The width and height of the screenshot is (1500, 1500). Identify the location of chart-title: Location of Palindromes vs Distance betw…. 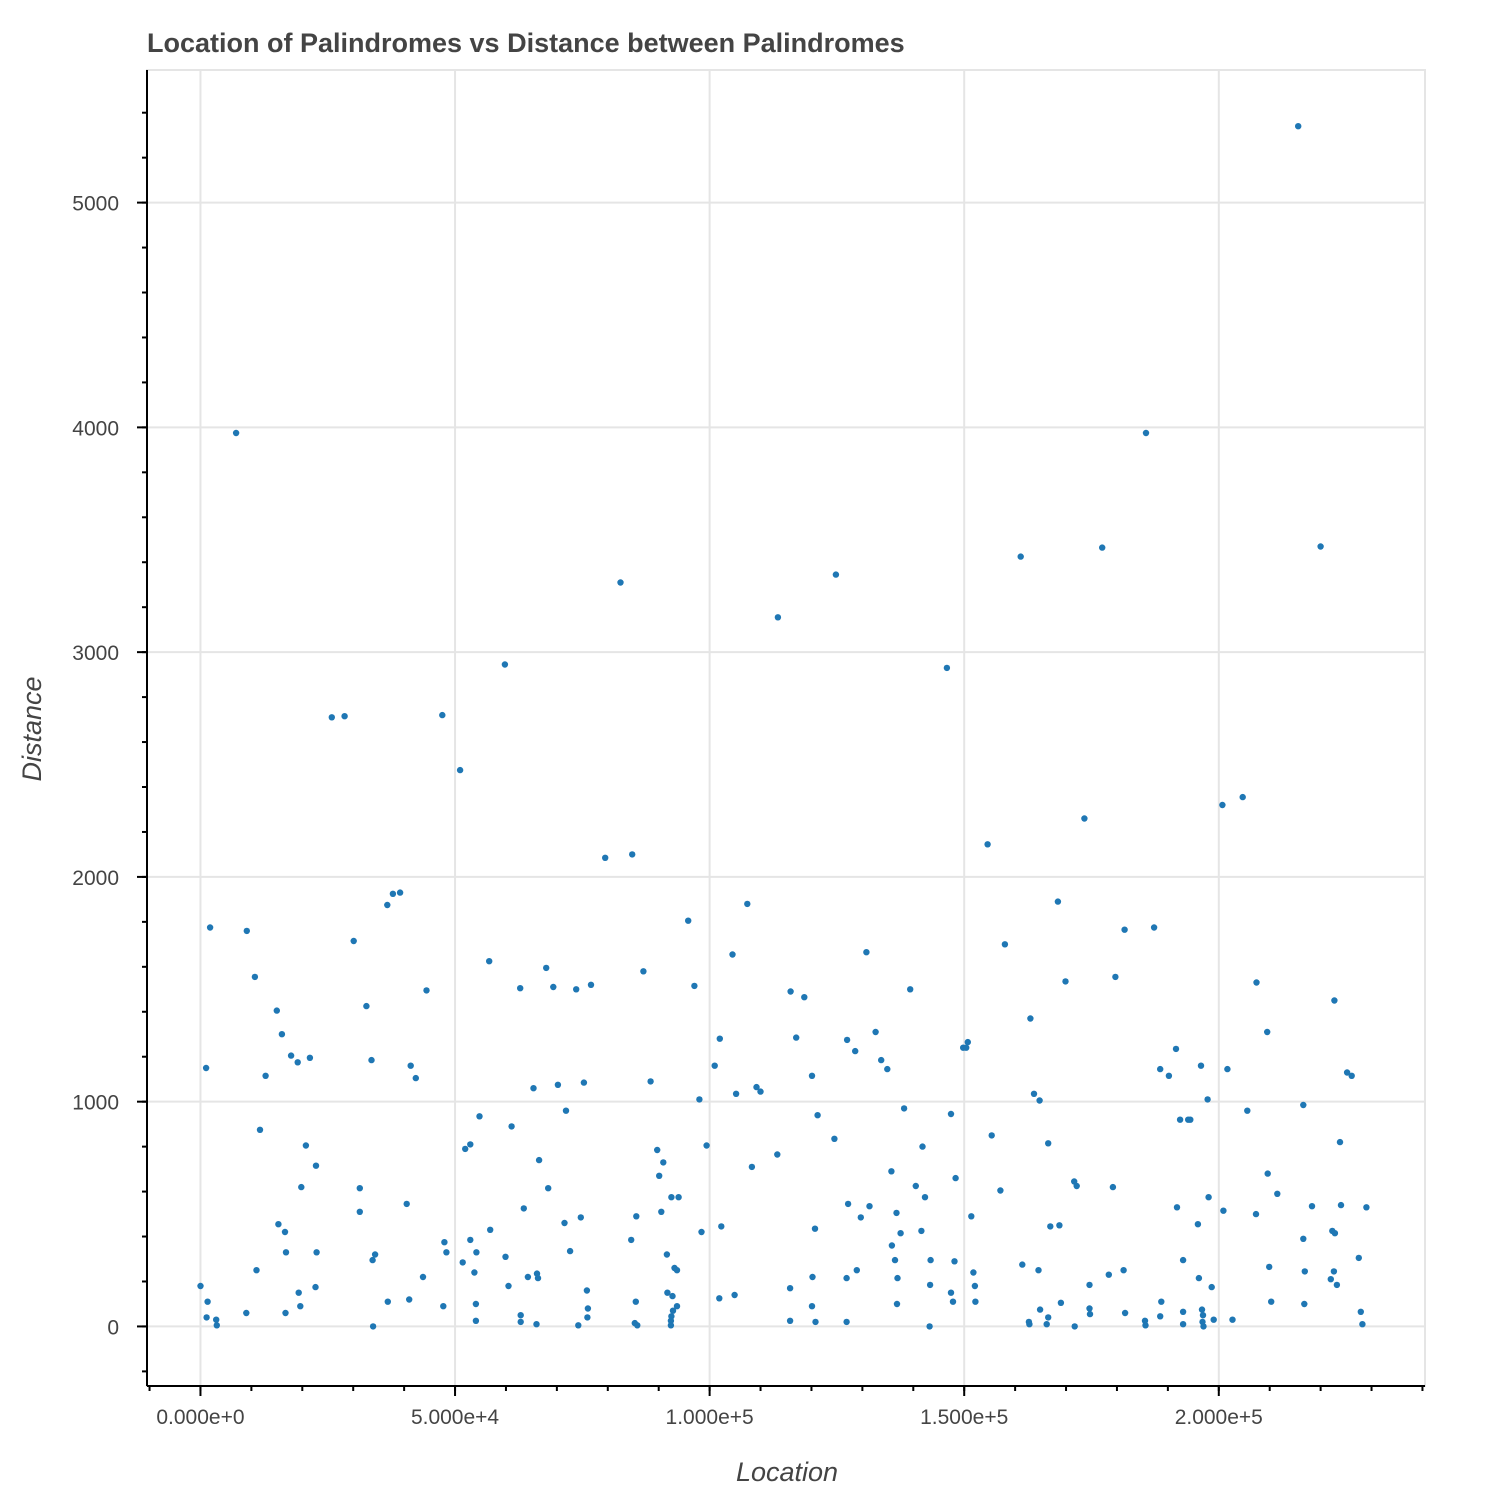
(526, 43).